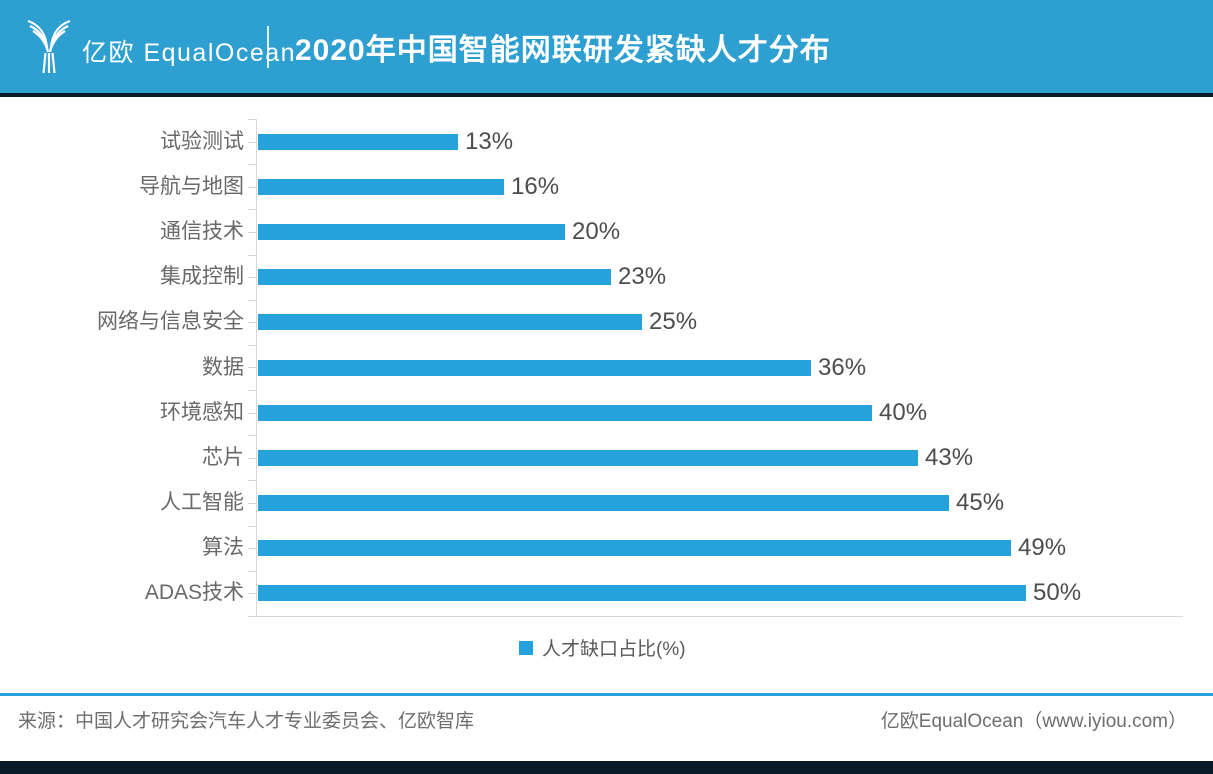 The height and width of the screenshot is (774, 1213). Describe the element at coordinates (1057, 592) in the screenshot. I see `bar-value-label: 50%` at that location.